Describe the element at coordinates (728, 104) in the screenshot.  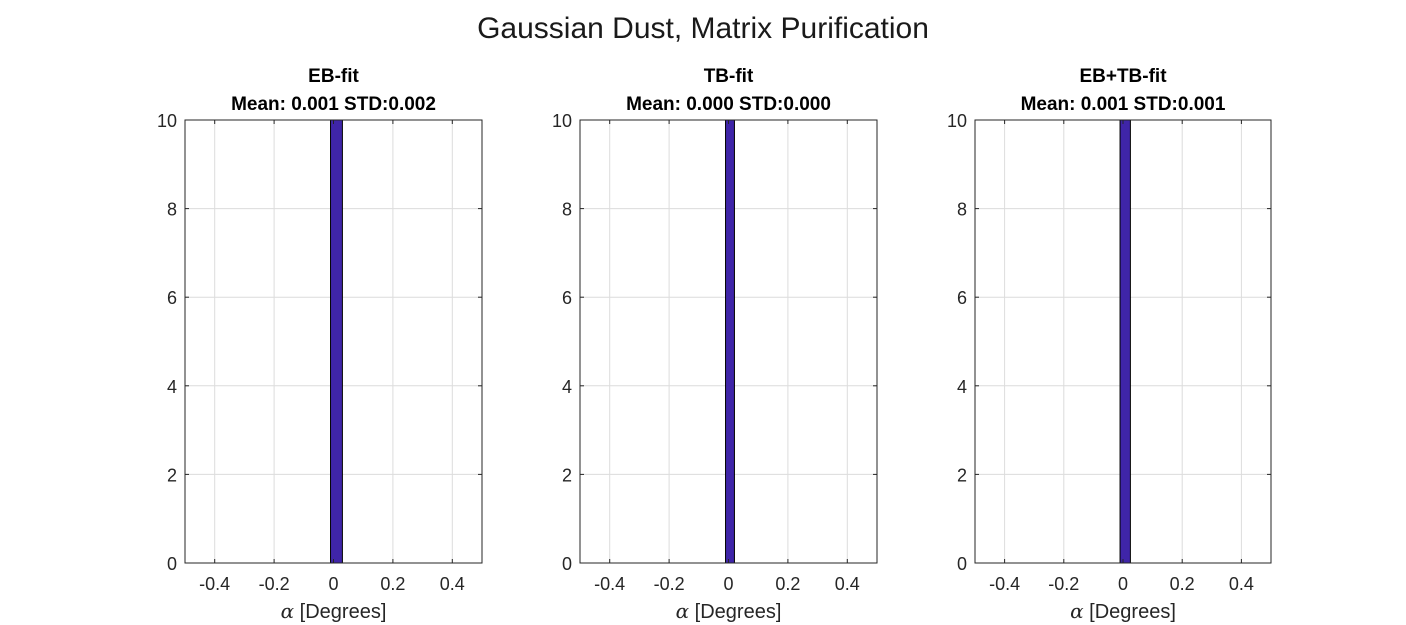
I see `subplot-subtitle: Mean: 0.000 STD:0.000` at that location.